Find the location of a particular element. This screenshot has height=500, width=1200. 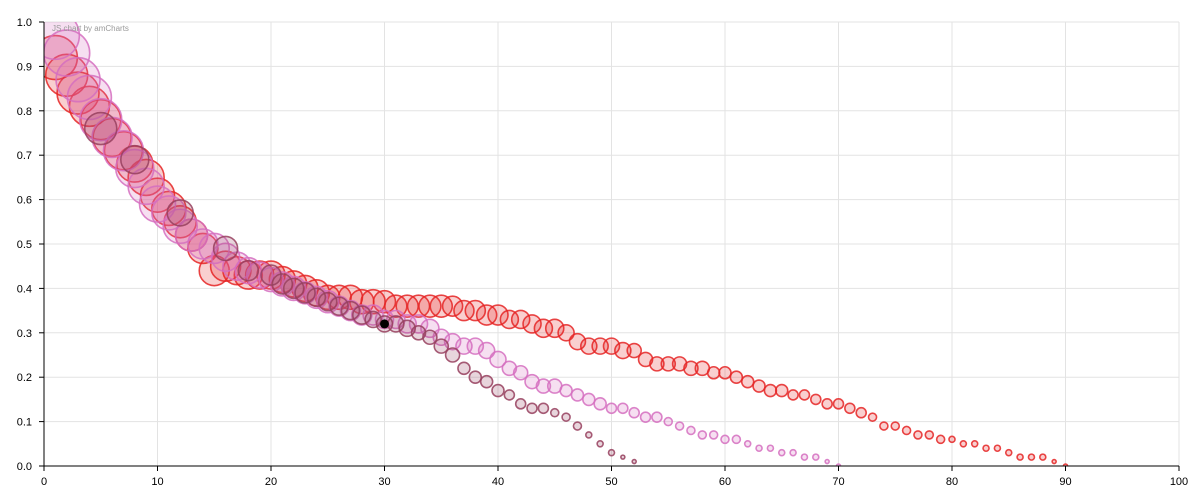

highlight-point is located at coordinates (384, 324).